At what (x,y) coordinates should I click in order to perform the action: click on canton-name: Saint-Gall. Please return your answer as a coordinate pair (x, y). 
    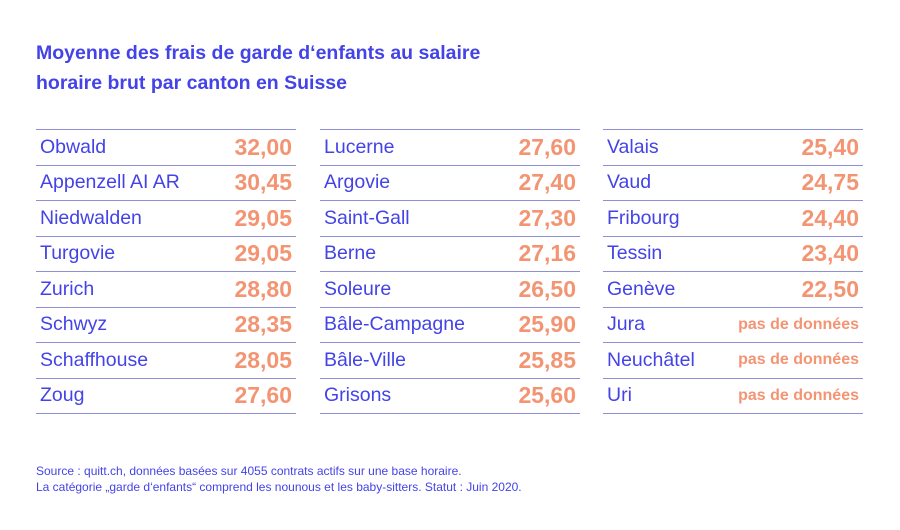
    Looking at the image, I should click on (367, 217).